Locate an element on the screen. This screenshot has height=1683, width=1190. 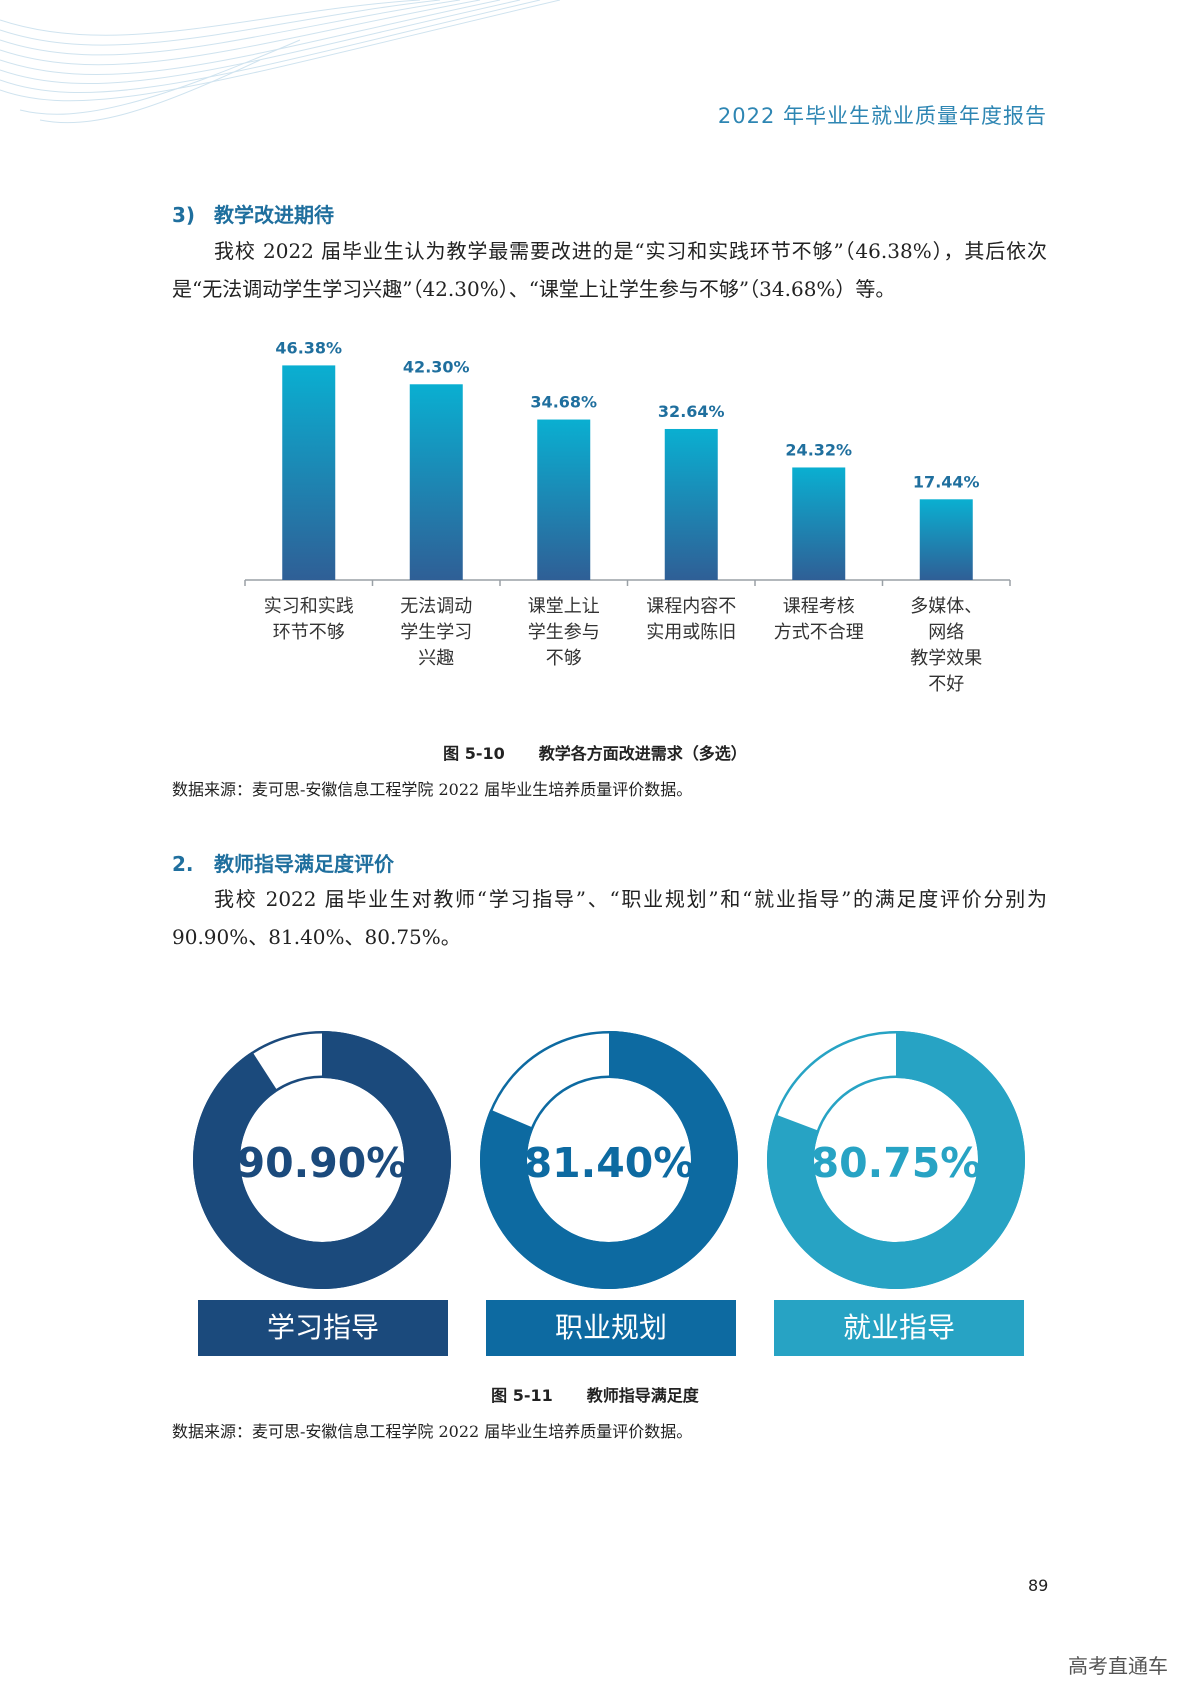
bar-data-label: 17.44% is located at coordinates (946, 481).